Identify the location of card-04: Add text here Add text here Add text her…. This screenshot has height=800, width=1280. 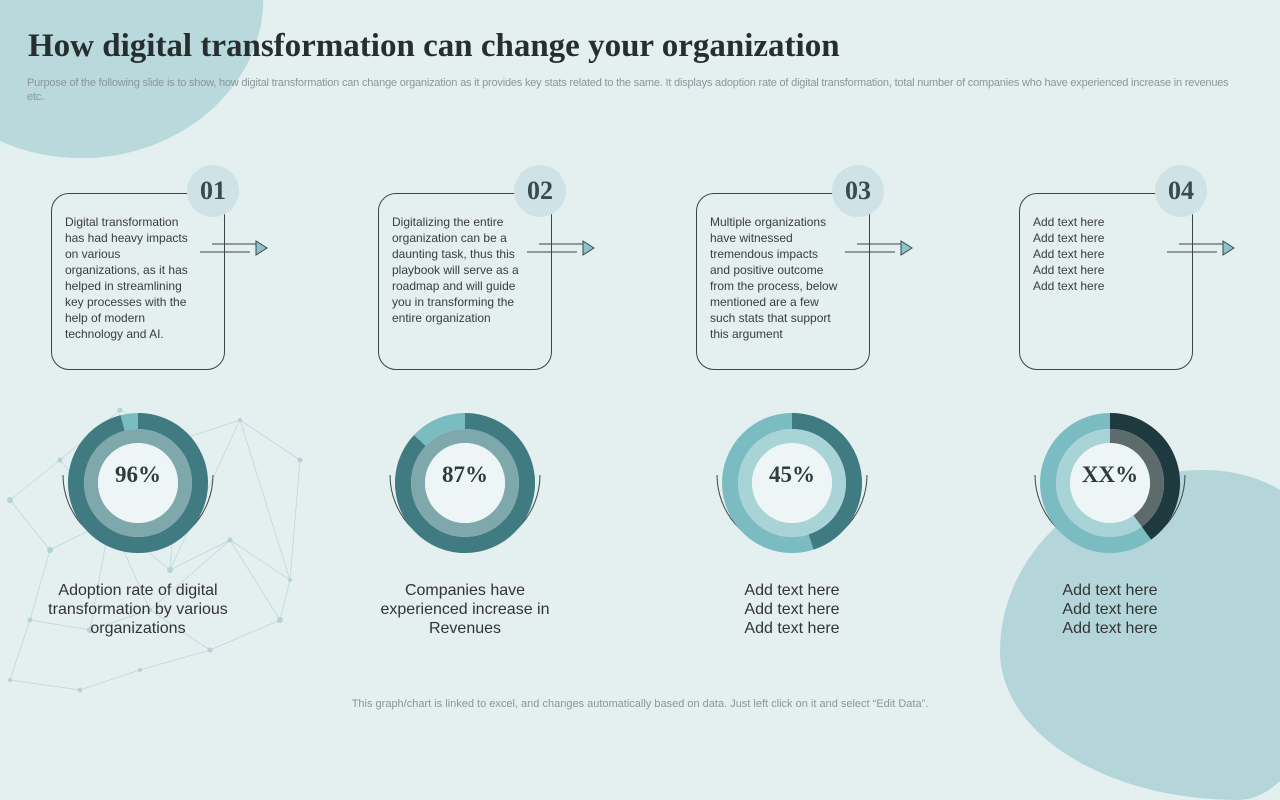
(1106, 281).